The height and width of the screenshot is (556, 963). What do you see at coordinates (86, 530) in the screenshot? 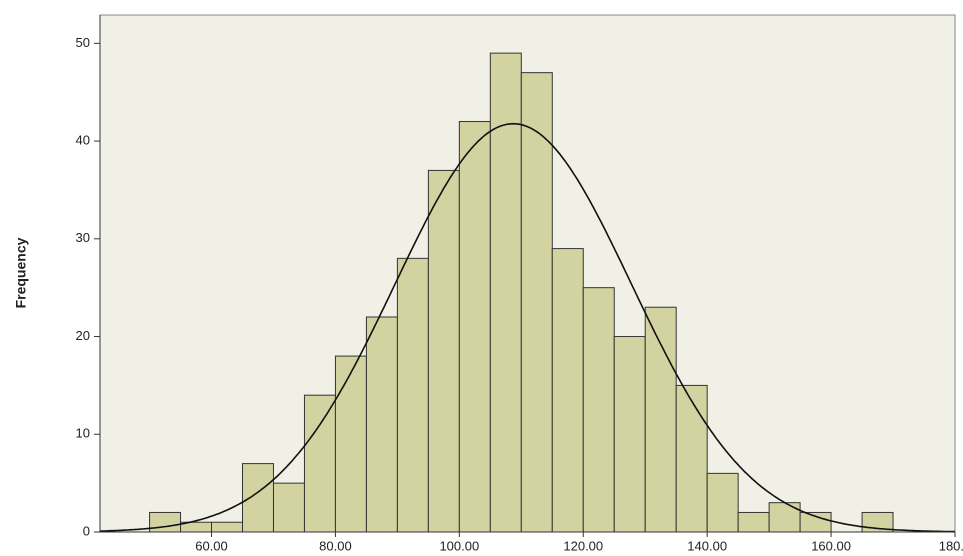
I see `y-tick-label: 0` at bounding box center [86, 530].